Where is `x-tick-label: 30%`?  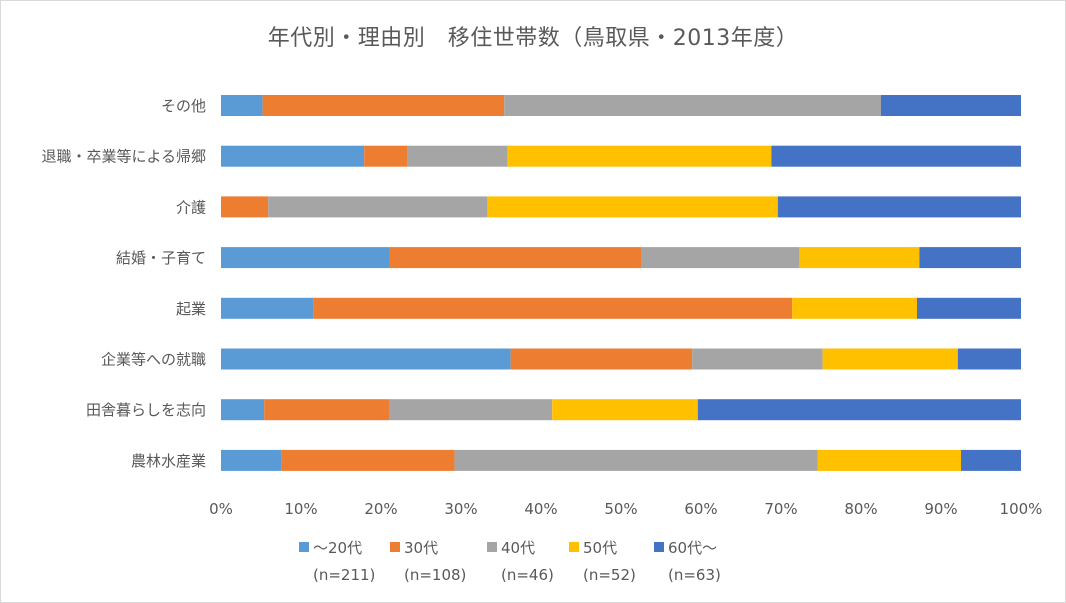
x-tick-label: 30% is located at coordinates (460, 509).